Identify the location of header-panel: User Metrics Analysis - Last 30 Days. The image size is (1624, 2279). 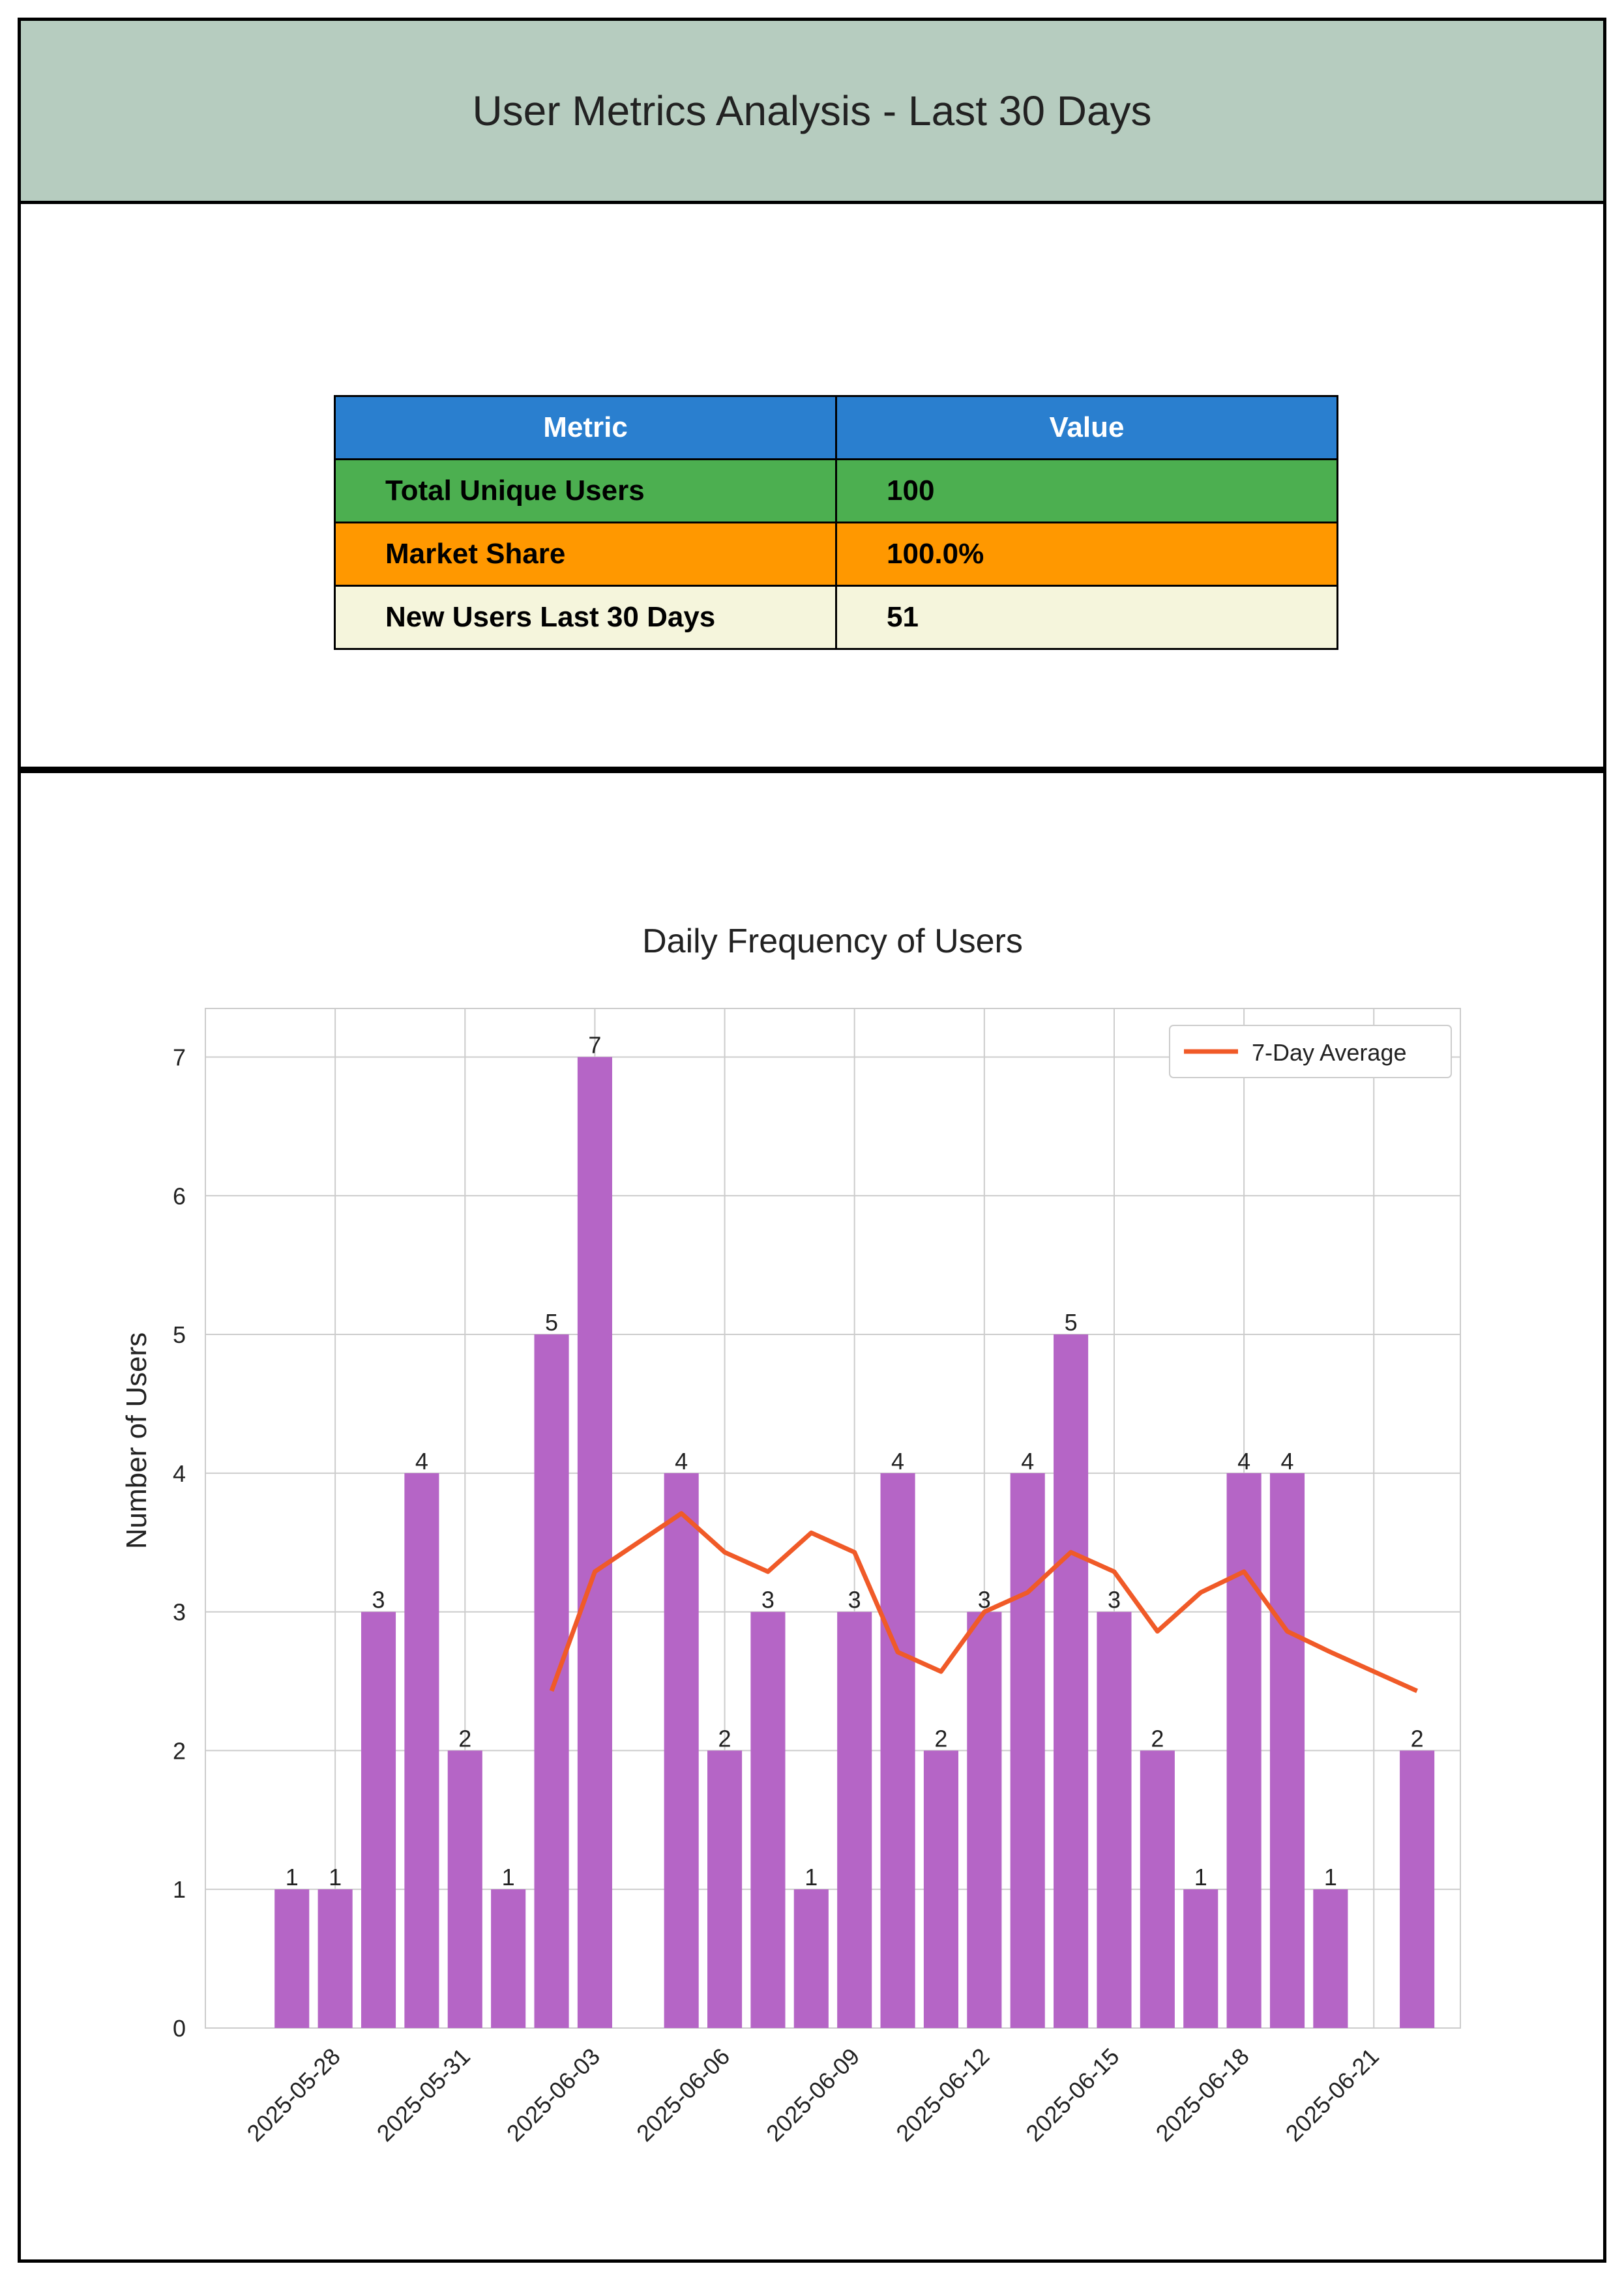
(812, 111).